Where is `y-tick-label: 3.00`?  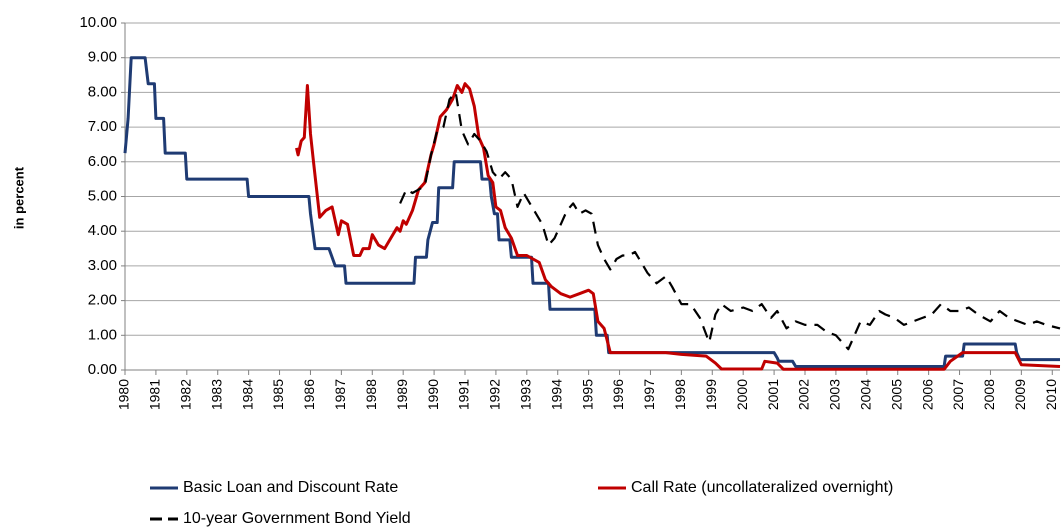 y-tick-label: 3.00 is located at coordinates (102, 265).